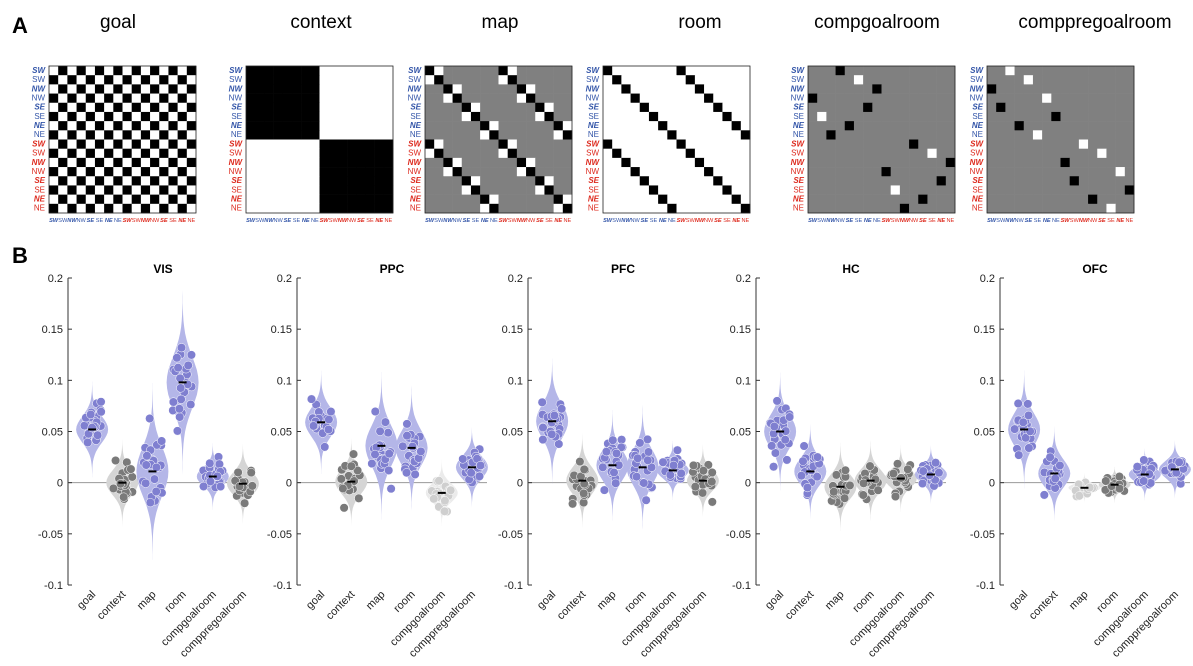 The width and height of the screenshot is (1193, 666). What do you see at coordinates (593, 88) in the screenshot?
I see `matrix-row-label: NW` at bounding box center [593, 88].